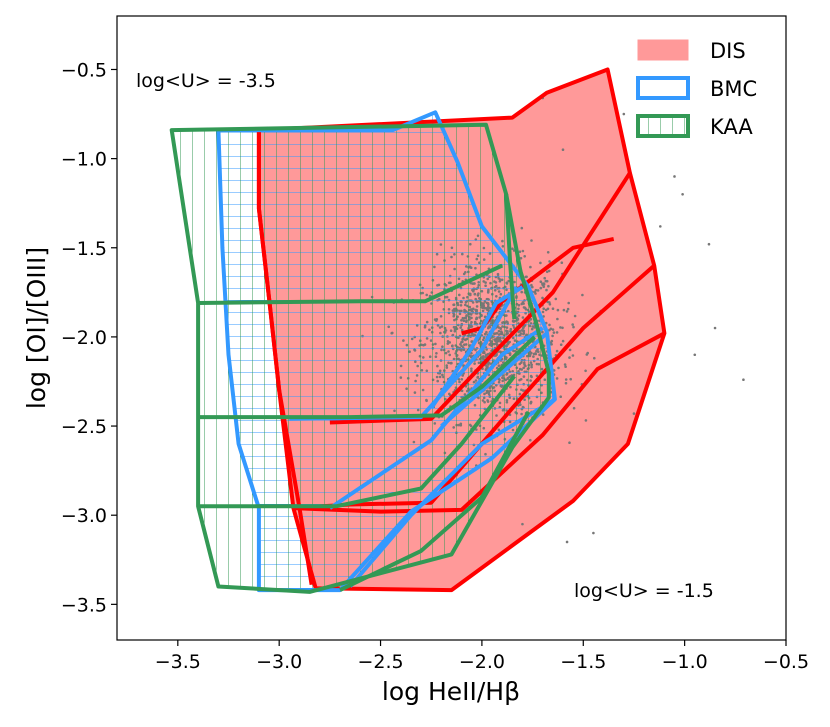  What do you see at coordinates (84, 427) in the screenshot?
I see `y-tick-label: −2.5` at bounding box center [84, 427].